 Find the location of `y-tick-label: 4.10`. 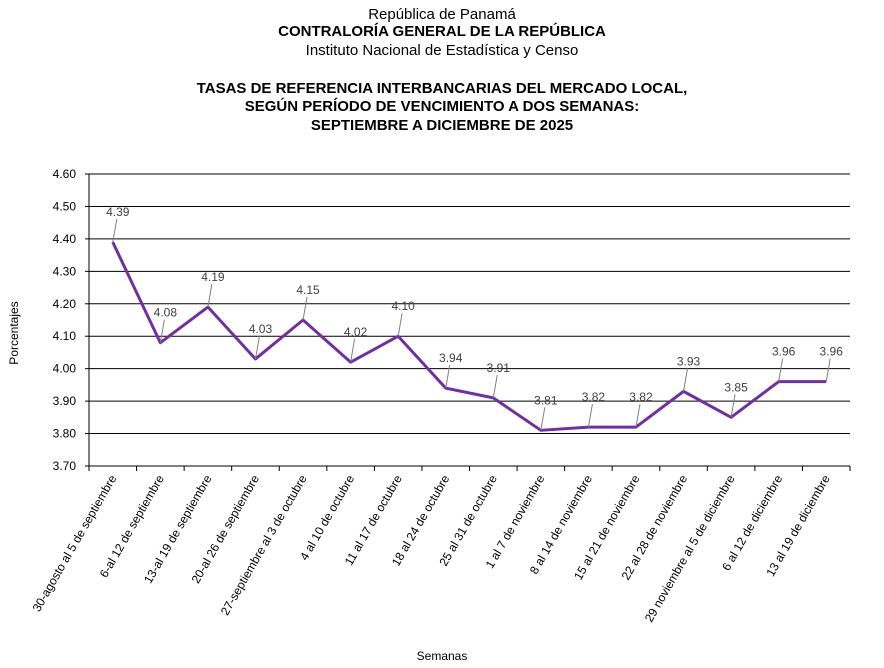

y-tick-label: 4.10 is located at coordinates (65, 336).